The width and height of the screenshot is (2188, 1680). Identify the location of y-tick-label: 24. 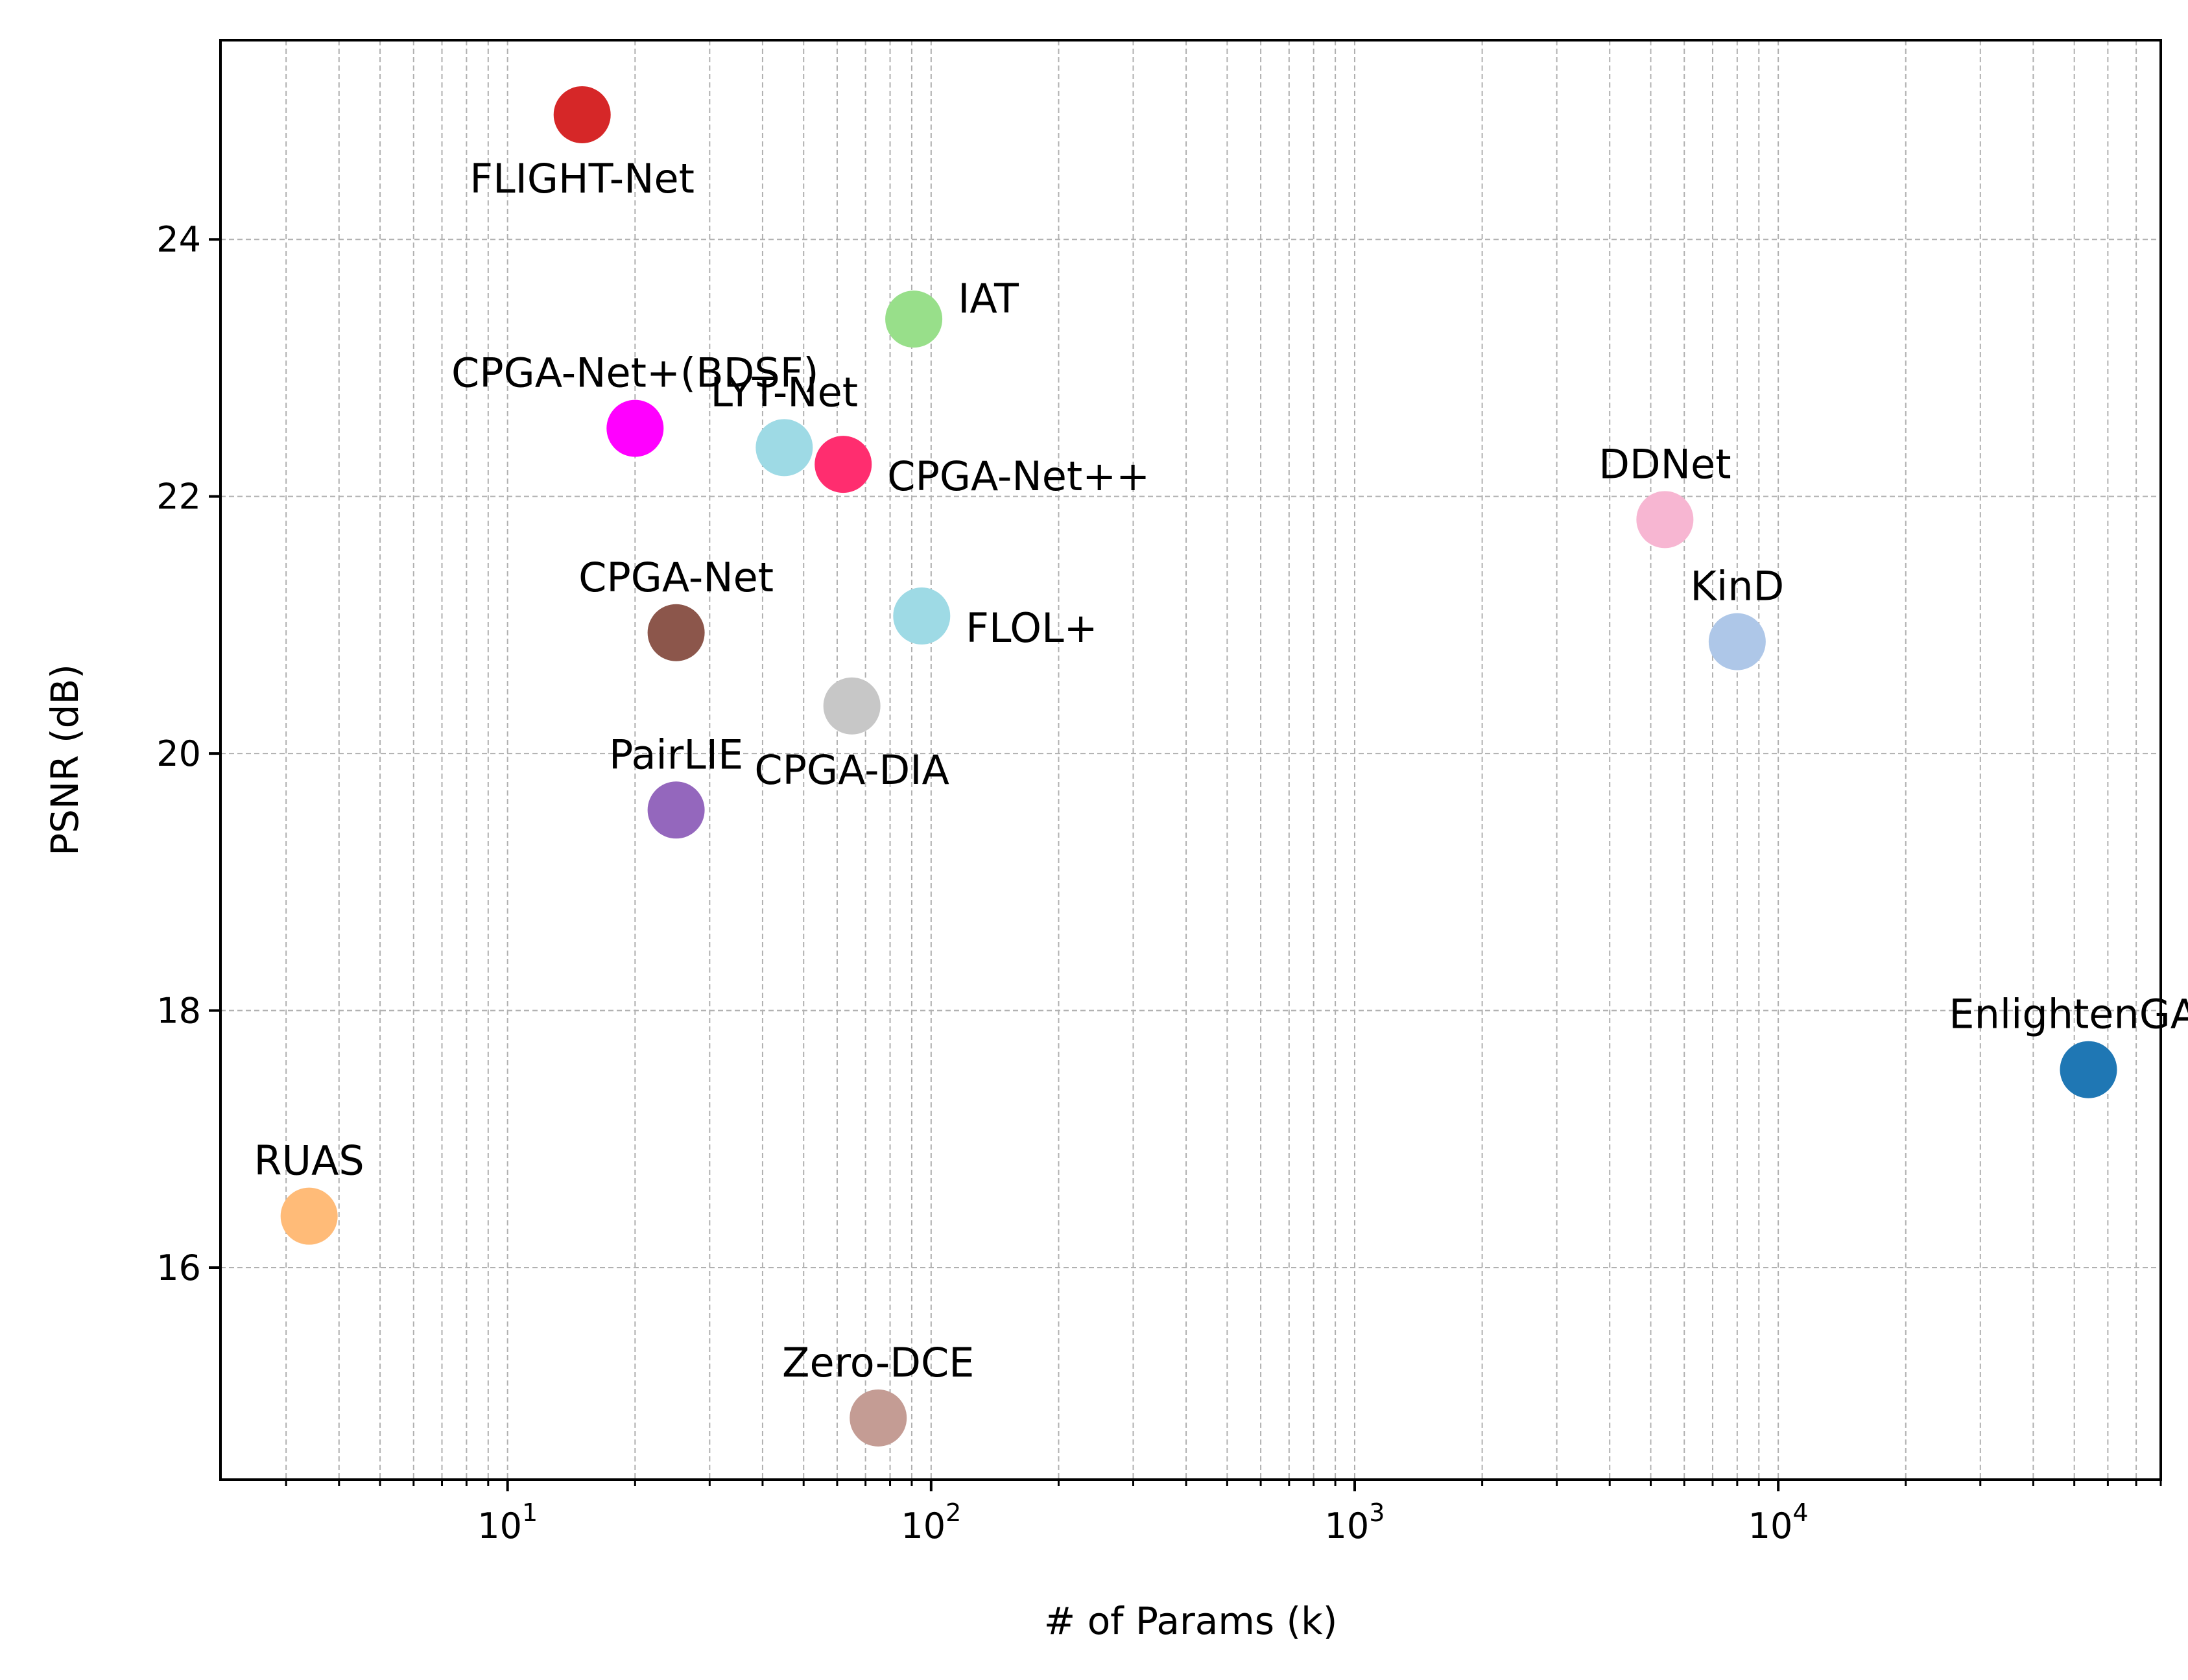
(178, 239).